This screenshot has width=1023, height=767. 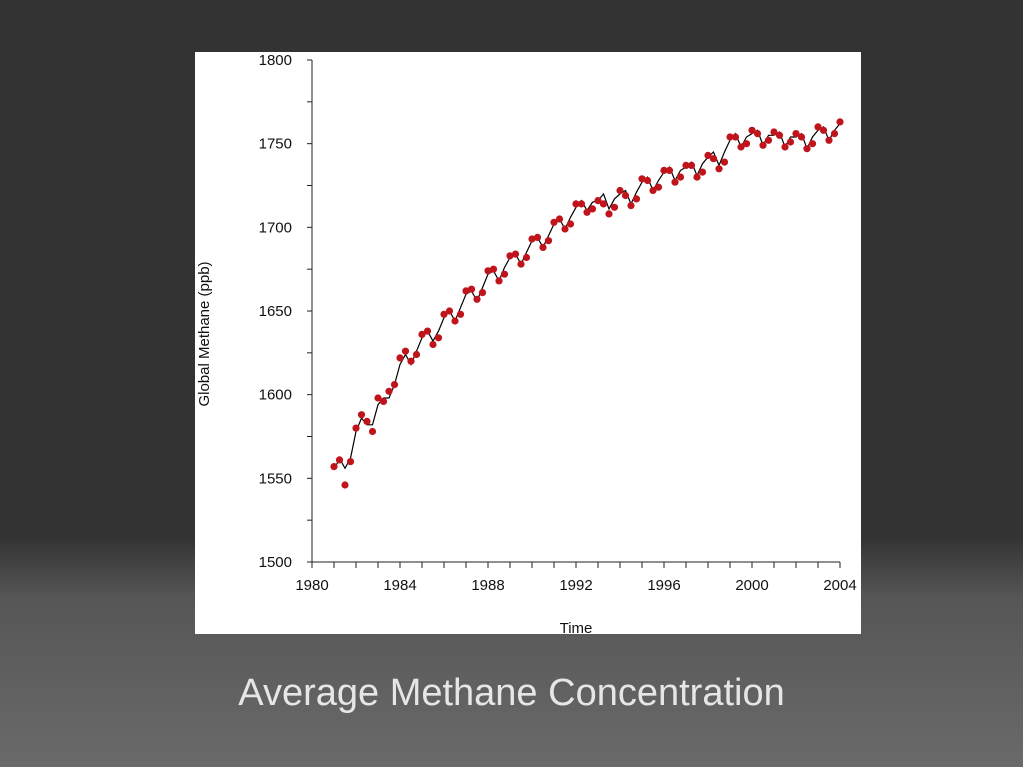 What do you see at coordinates (751, 585) in the screenshot?
I see `x-tick-label: 2000` at bounding box center [751, 585].